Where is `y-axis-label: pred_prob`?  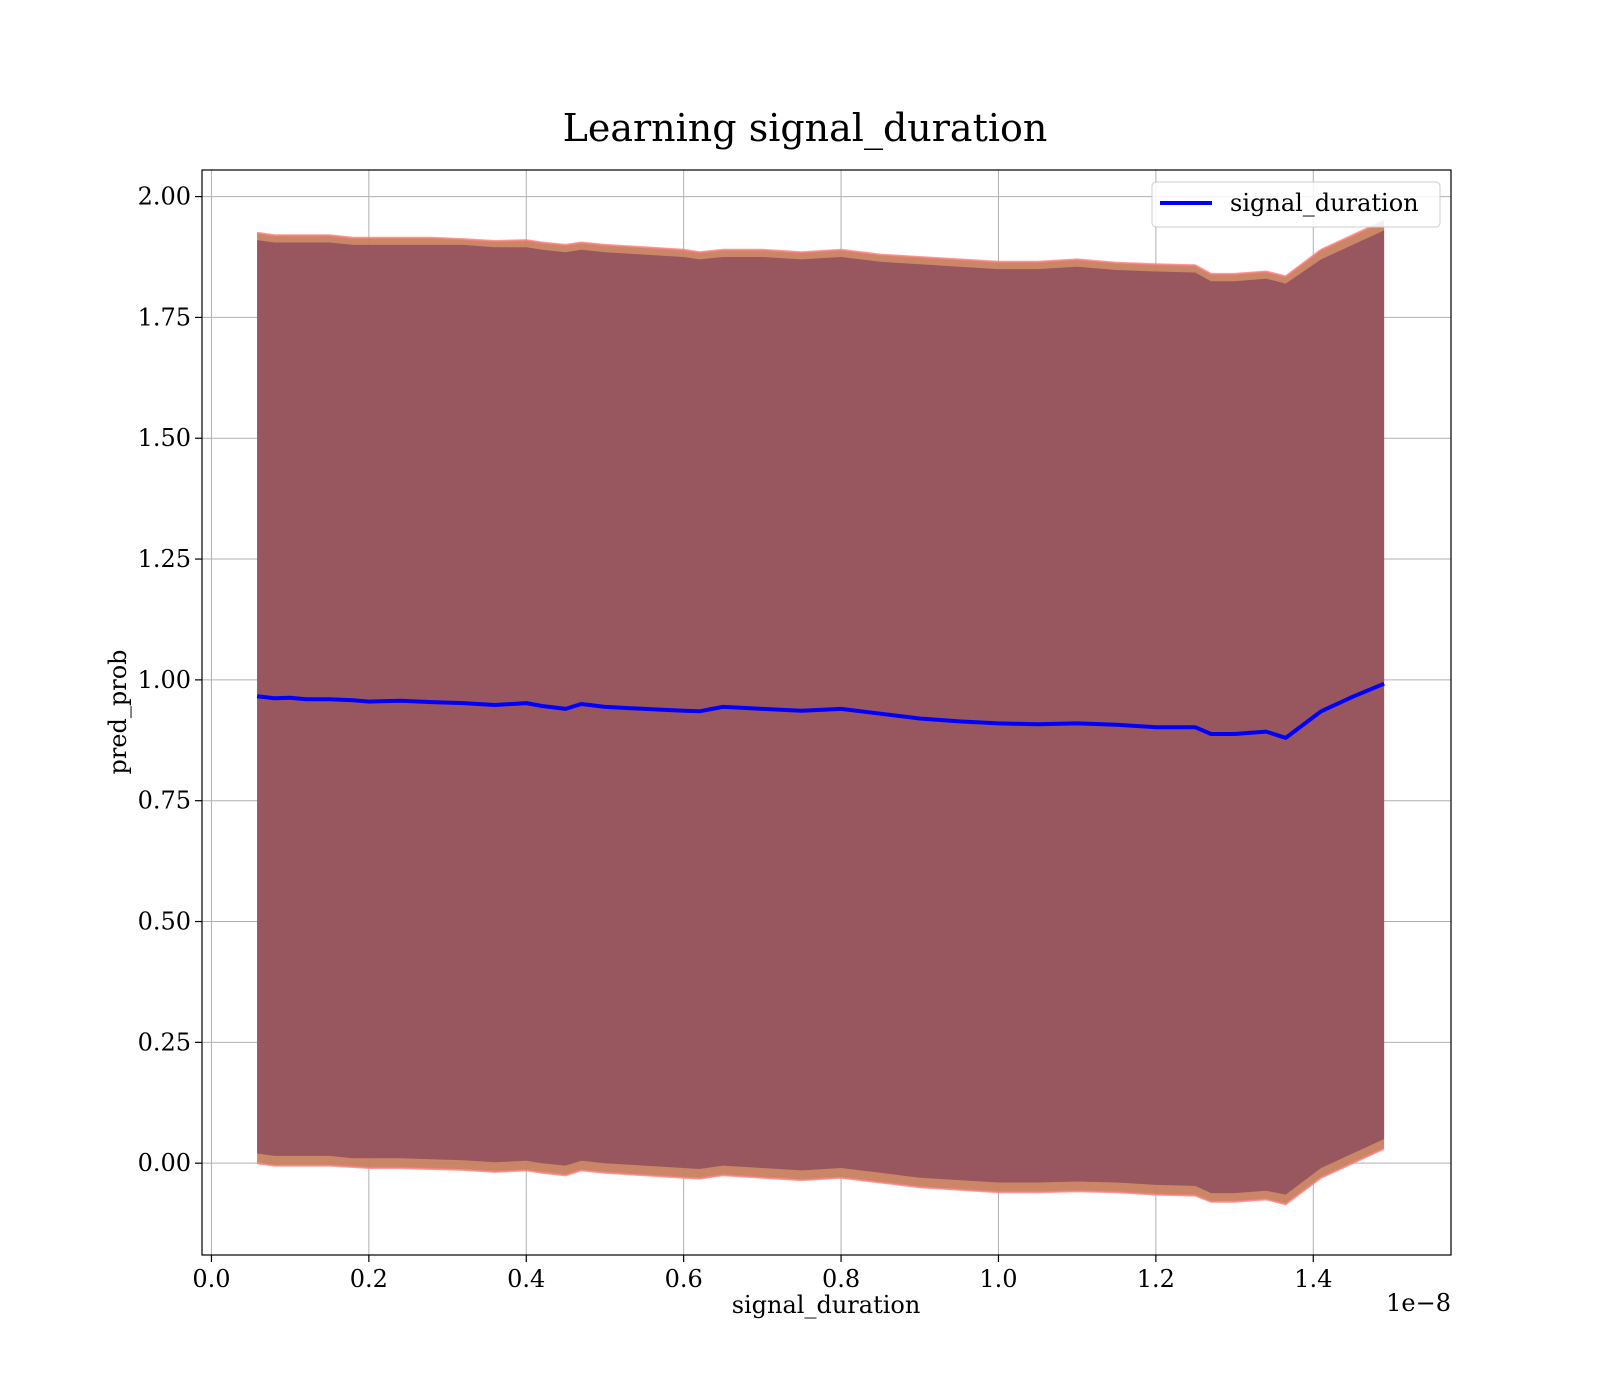 y-axis-label: pred_prob is located at coordinates (118, 711).